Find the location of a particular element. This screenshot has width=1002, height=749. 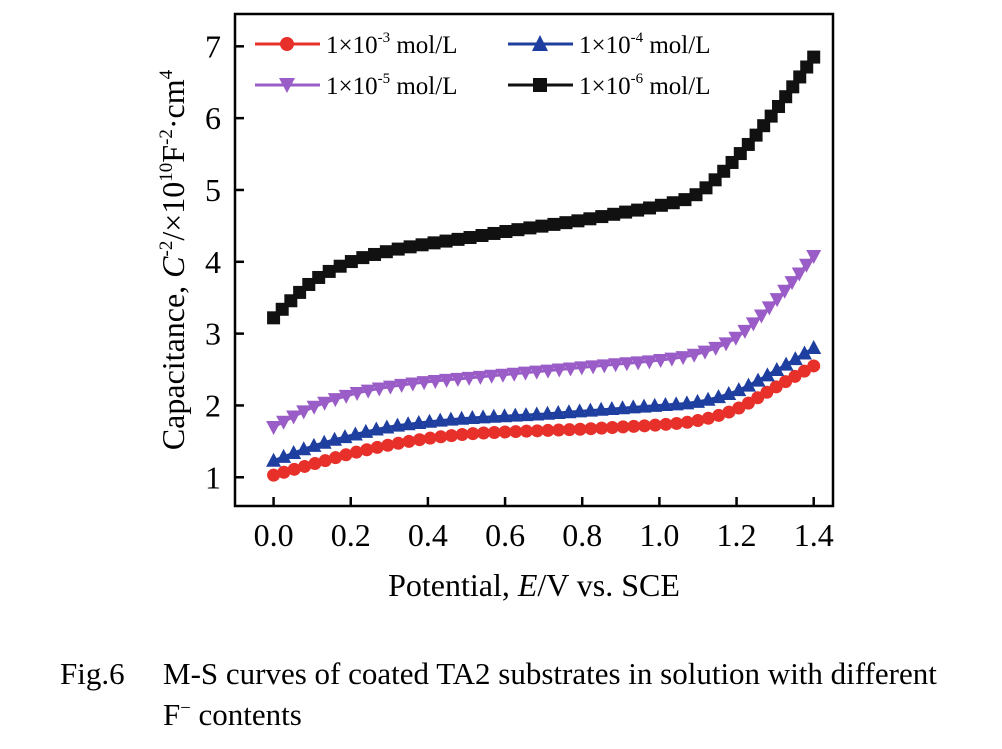

legend-label-4: 1×10-6 mol/L is located at coordinates (644, 85).